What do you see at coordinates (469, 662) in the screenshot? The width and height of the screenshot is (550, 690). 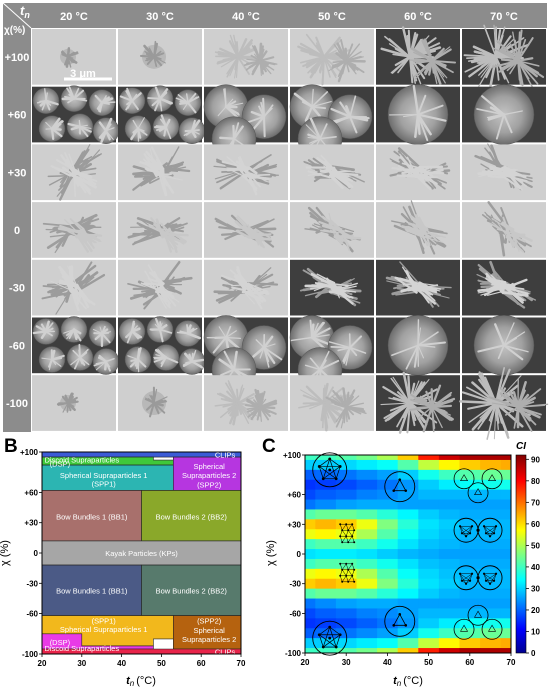 I see `heatmap-x-tick-label: 60` at bounding box center [469, 662].